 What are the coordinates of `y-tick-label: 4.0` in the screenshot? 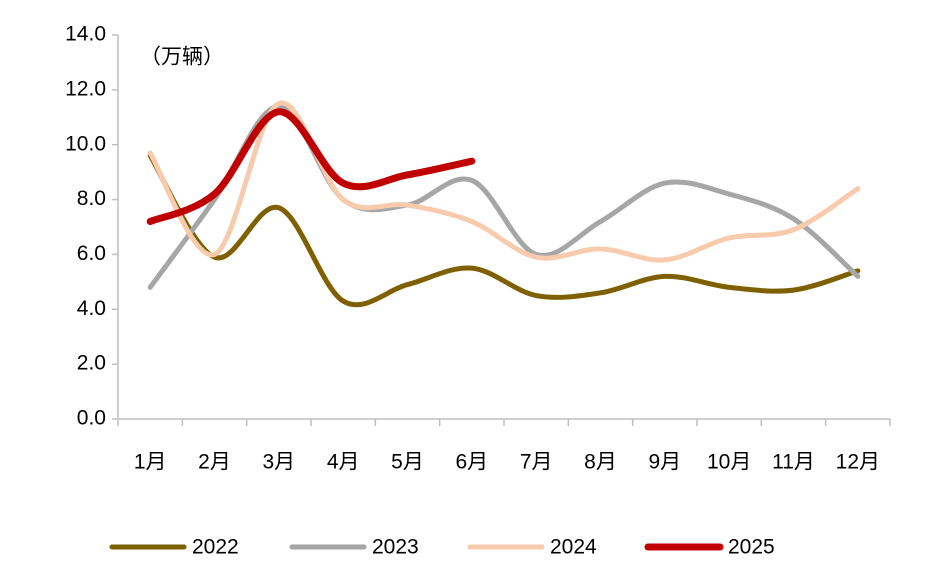 It's located at (91, 308).